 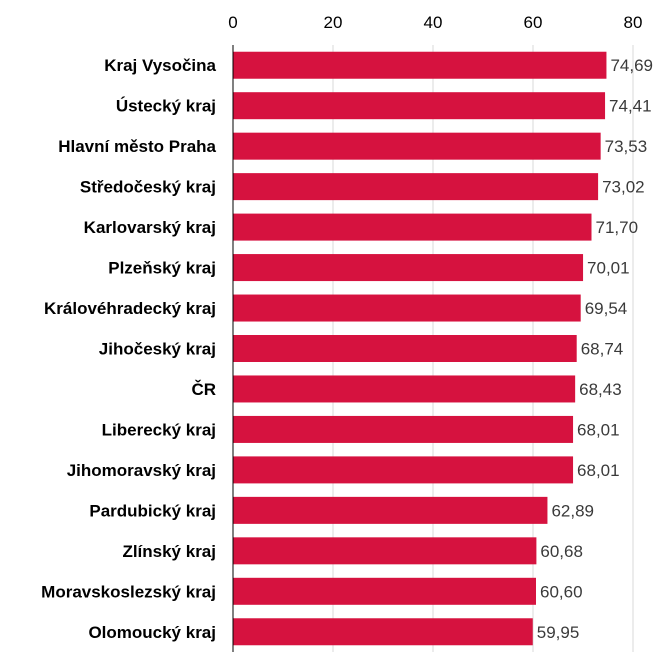 What do you see at coordinates (232, 22) in the screenshot?
I see `x-tick-label: 0` at bounding box center [232, 22].